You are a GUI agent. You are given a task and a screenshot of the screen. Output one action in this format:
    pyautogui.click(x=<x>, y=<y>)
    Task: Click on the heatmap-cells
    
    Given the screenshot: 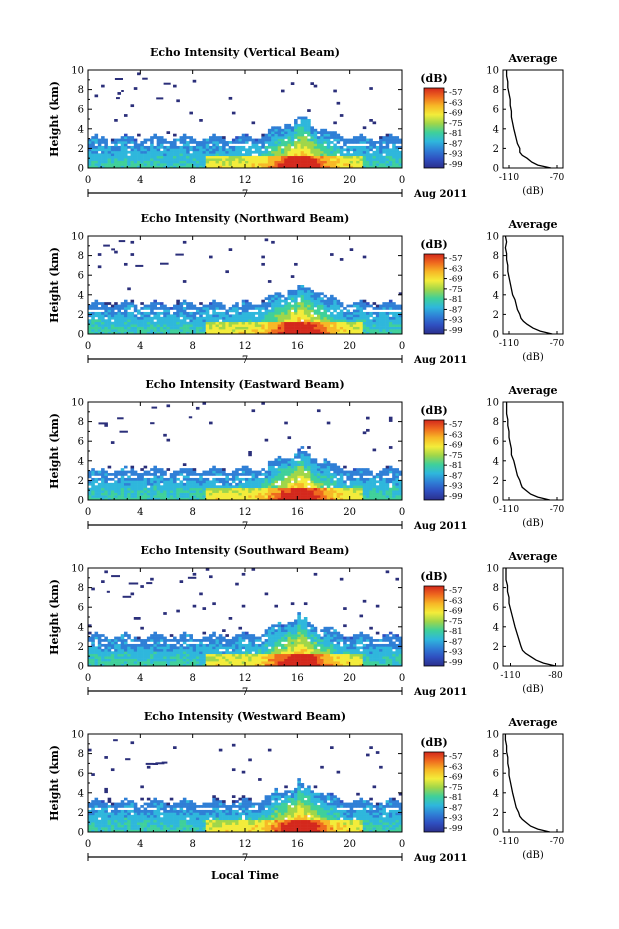 What is the action you would take?
    pyautogui.click(x=245, y=120)
    